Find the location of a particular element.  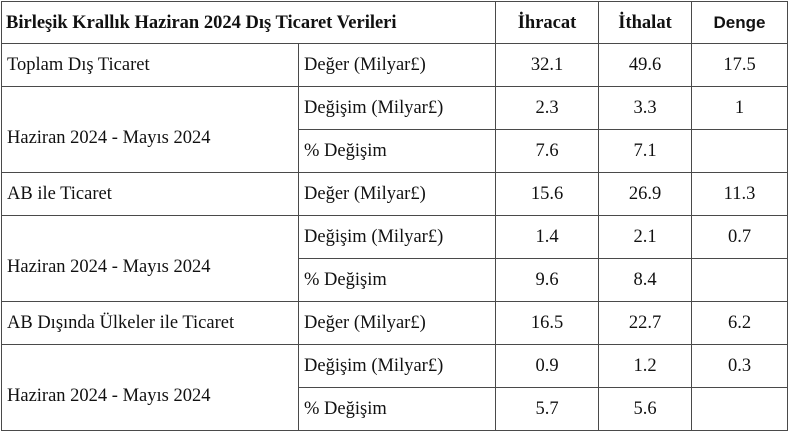

cell-ihracat: 0.9 is located at coordinates (547, 366).